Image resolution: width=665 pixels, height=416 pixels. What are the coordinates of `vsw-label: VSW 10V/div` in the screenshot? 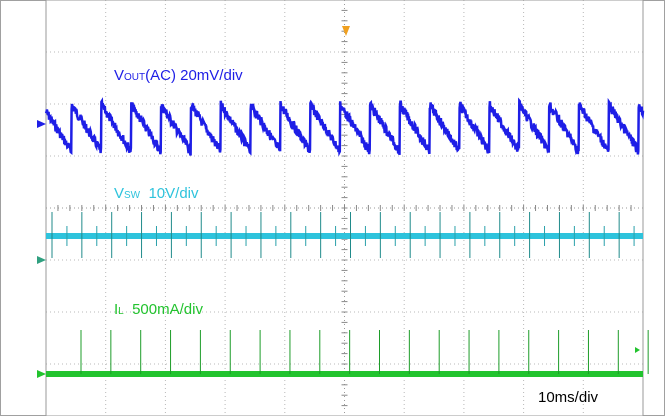 It's located at (156, 193).